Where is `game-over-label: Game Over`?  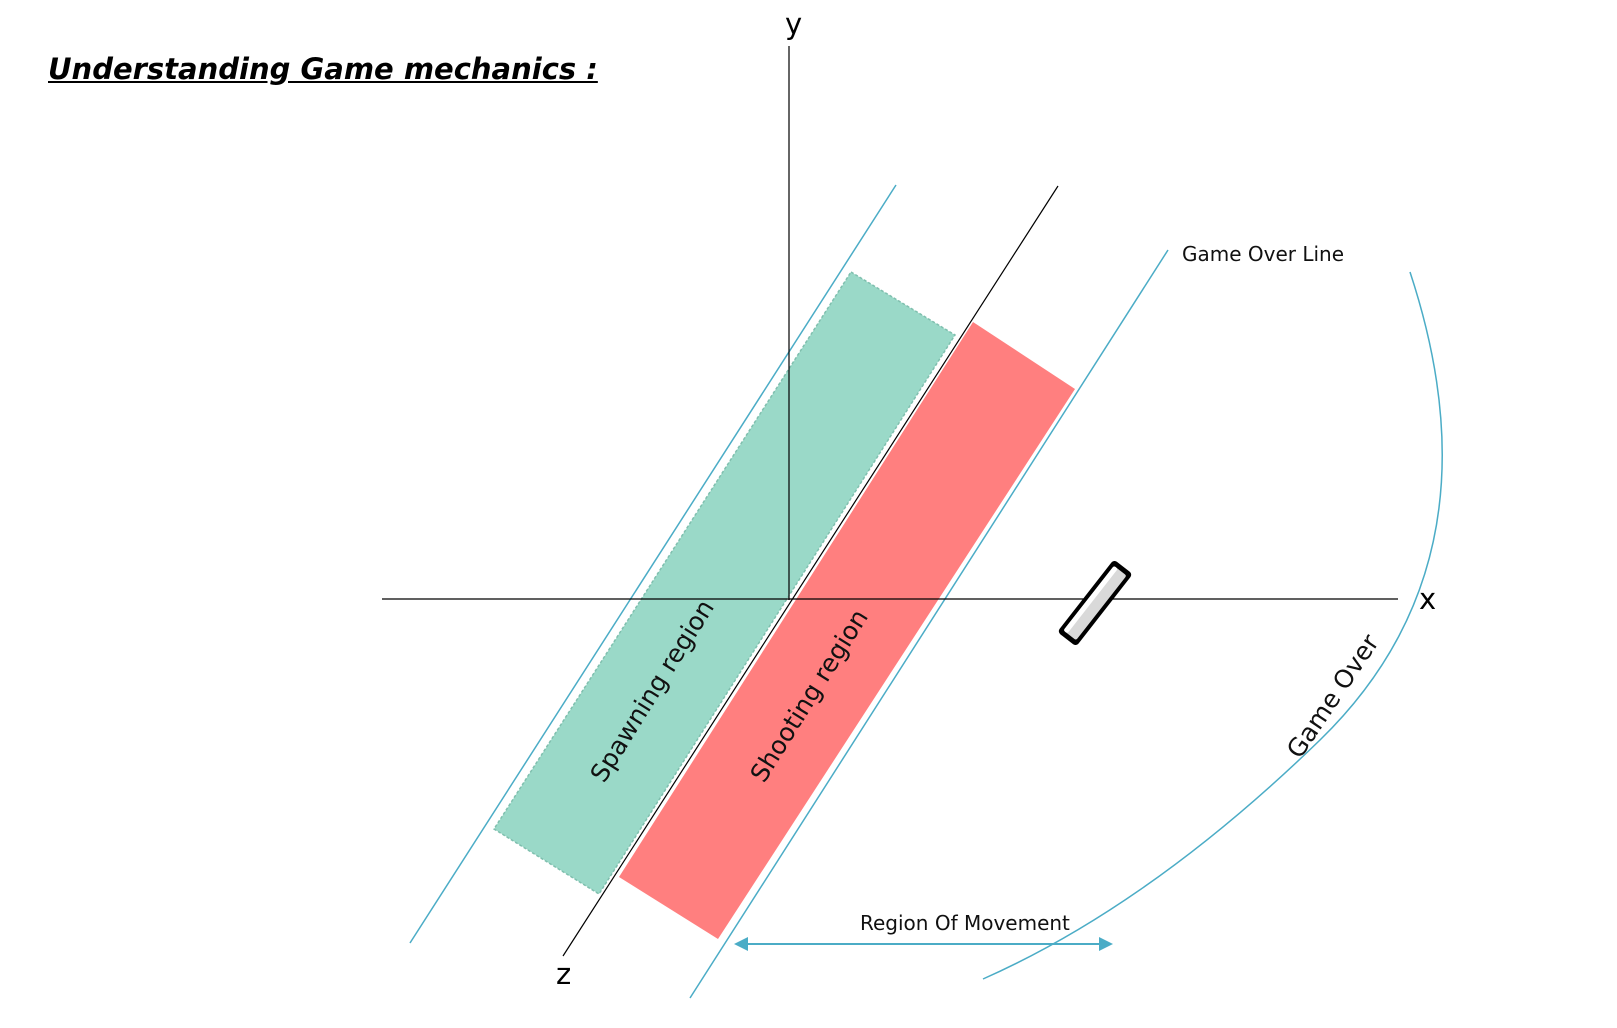 game-over-label: Game Over is located at coordinates (1333, 695).